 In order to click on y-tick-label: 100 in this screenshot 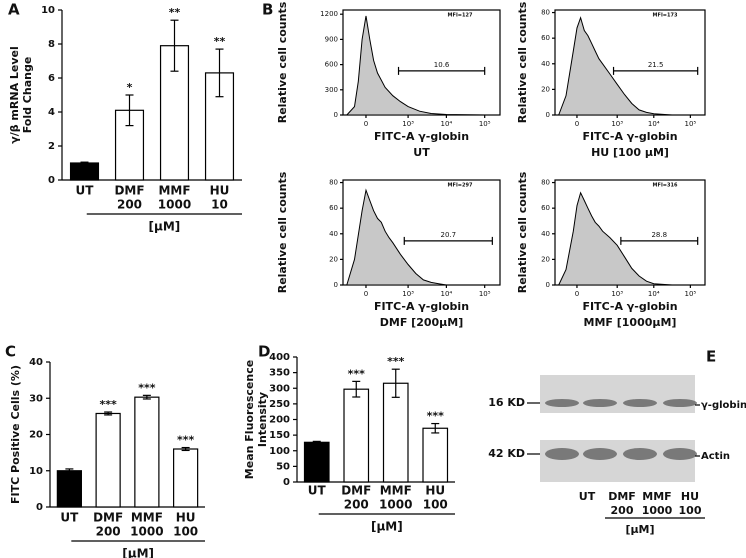, I will do `click(279, 451)`.